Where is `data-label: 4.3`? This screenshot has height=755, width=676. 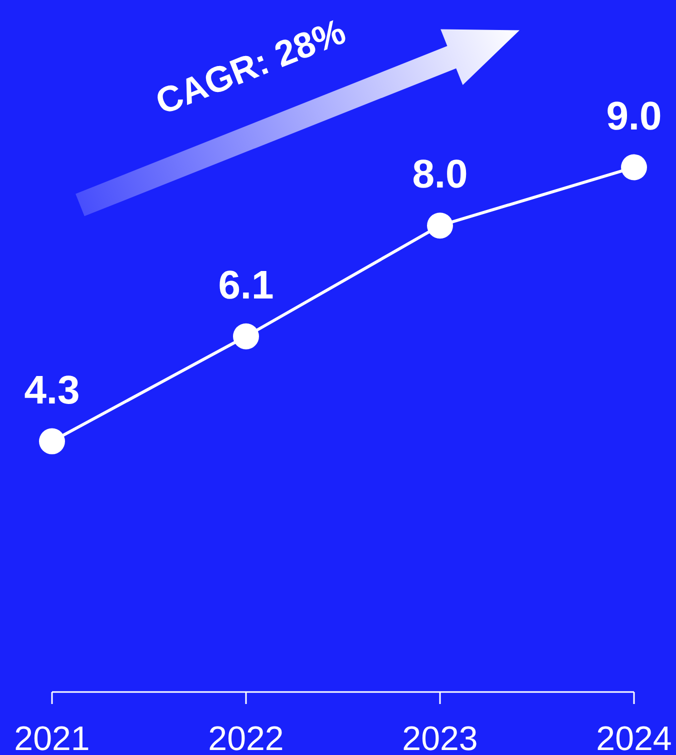
data-label: 4.3 is located at coordinates (52, 390).